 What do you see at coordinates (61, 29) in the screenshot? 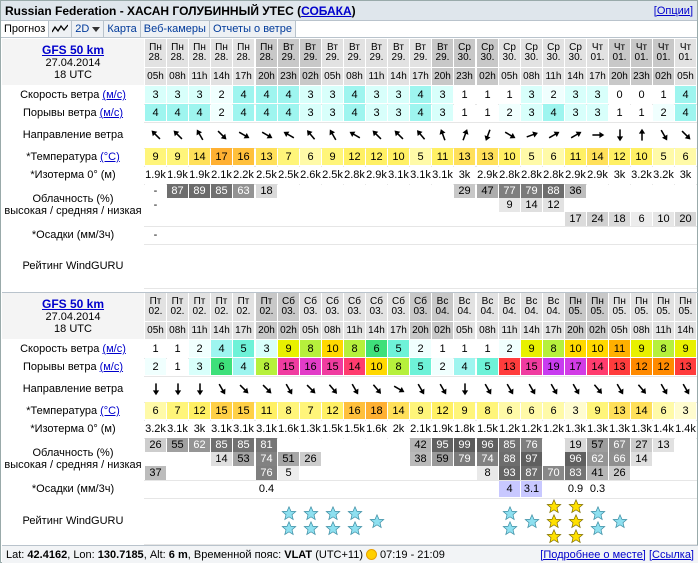
I see `tab-graph` at bounding box center [61, 29].